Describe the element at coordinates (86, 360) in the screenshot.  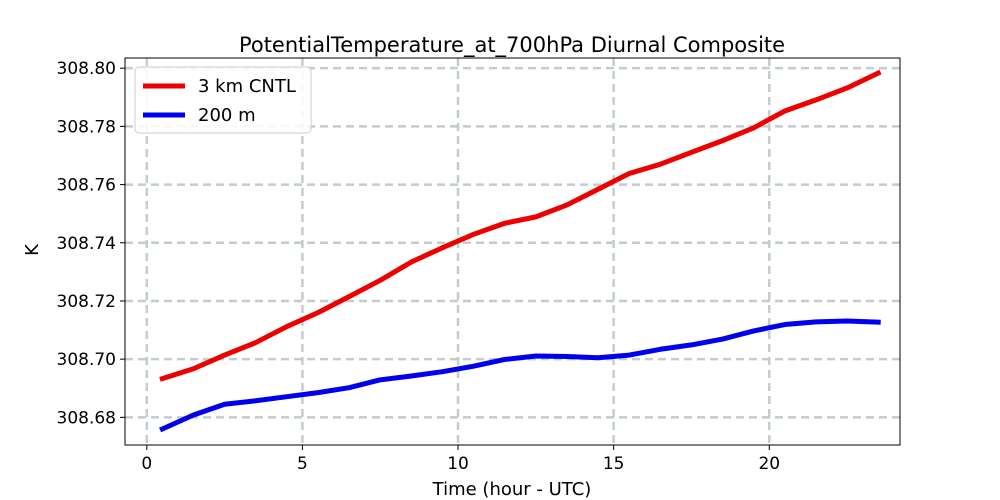
I see `y-tick-label: 308.70` at that location.